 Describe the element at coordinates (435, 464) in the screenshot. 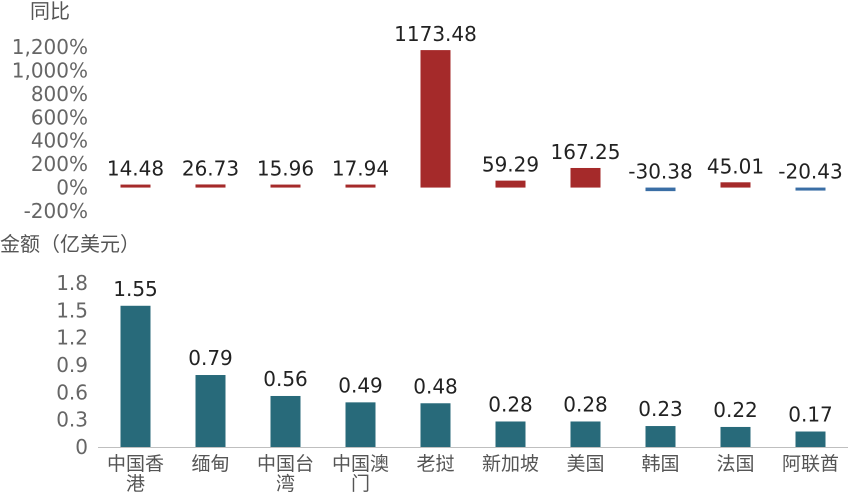

I see `x-category-label: 老挝` at that location.